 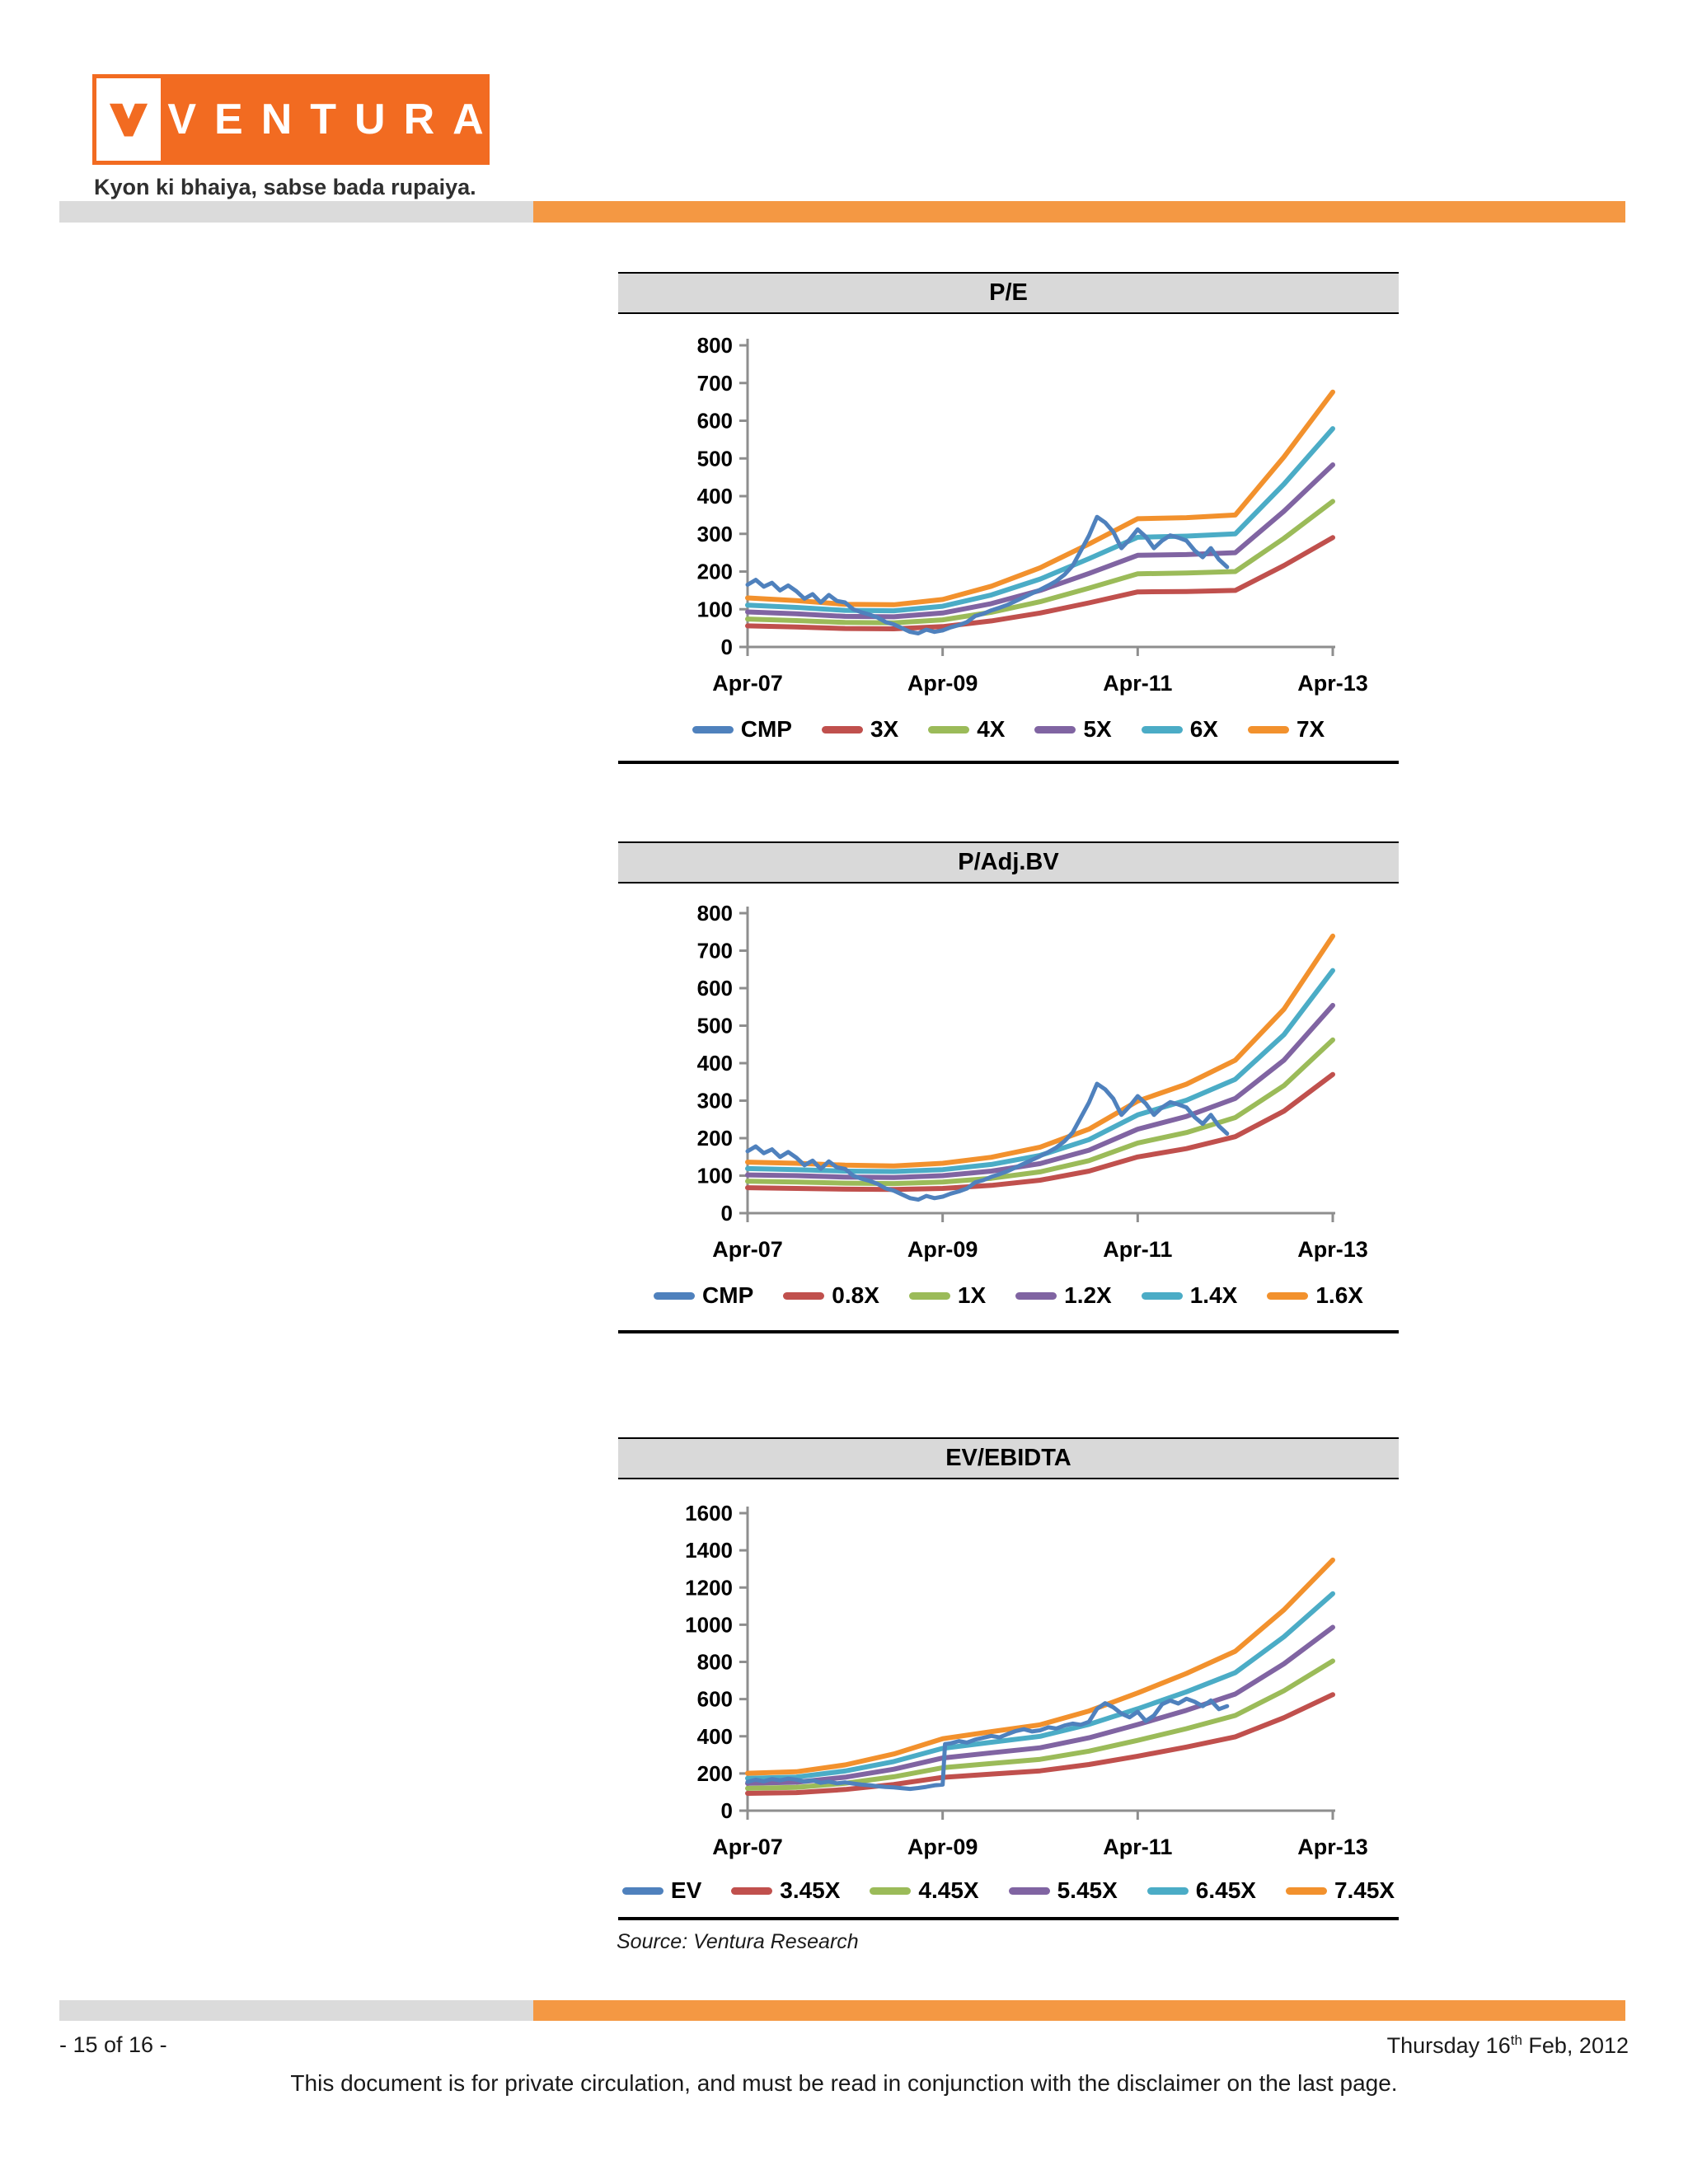 What do you see at coordinates (296, 2010) in the screenshot?
I see `footer-divider-gray` at bounding box center [296, 2010].